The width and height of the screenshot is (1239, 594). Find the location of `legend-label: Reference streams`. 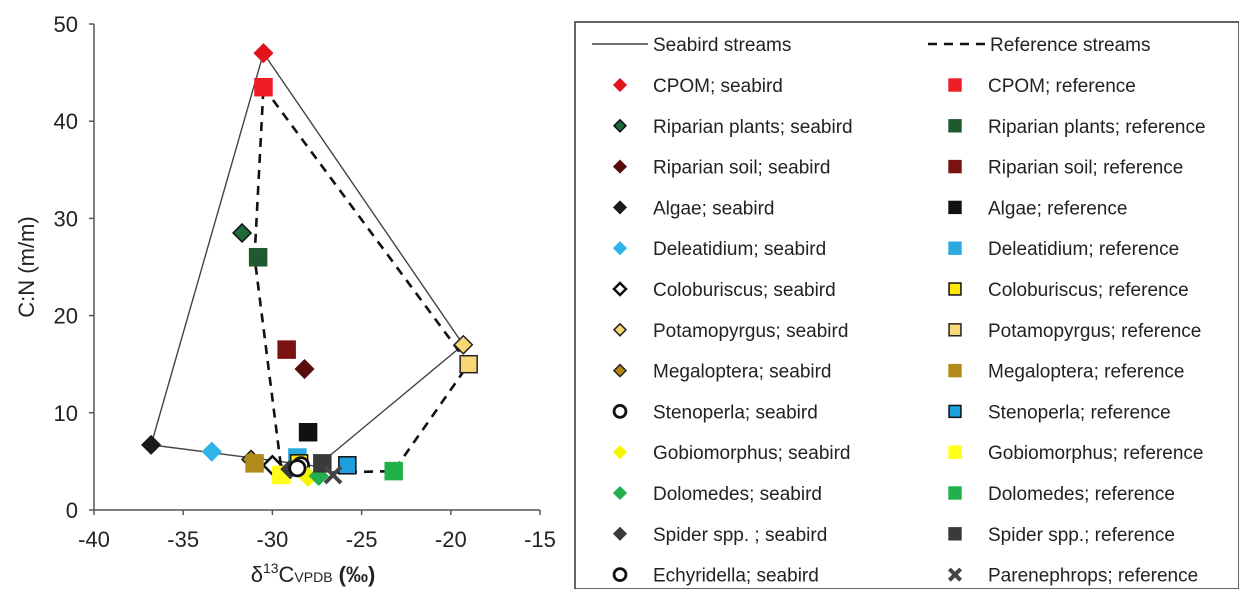

legend-label: Reference streams is located at coordinates (1070, 45).